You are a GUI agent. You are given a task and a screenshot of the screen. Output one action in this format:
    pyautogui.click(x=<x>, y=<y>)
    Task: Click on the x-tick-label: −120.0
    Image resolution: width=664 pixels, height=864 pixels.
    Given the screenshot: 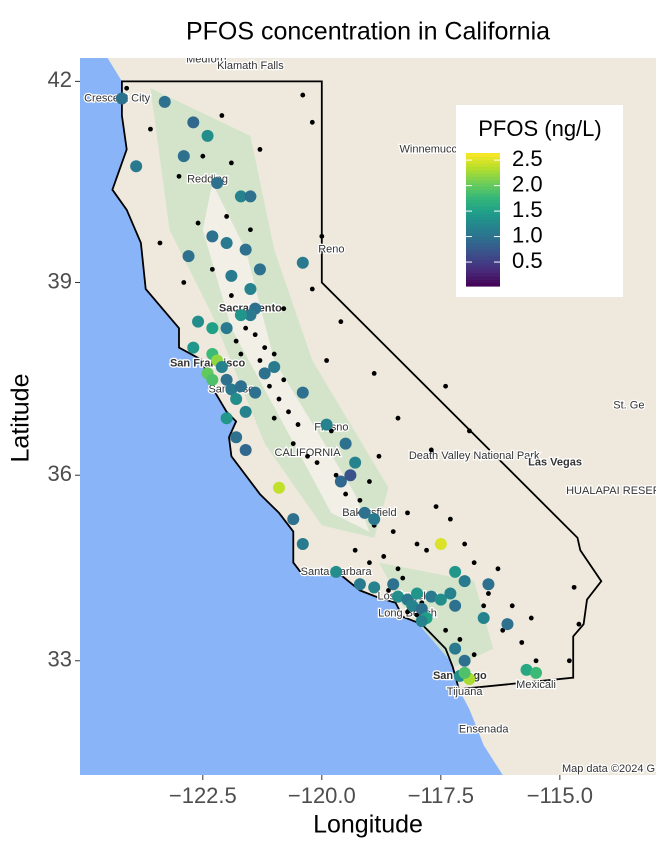 What is the action you would take?
    pyautogui.click(x=322, y=795)
    